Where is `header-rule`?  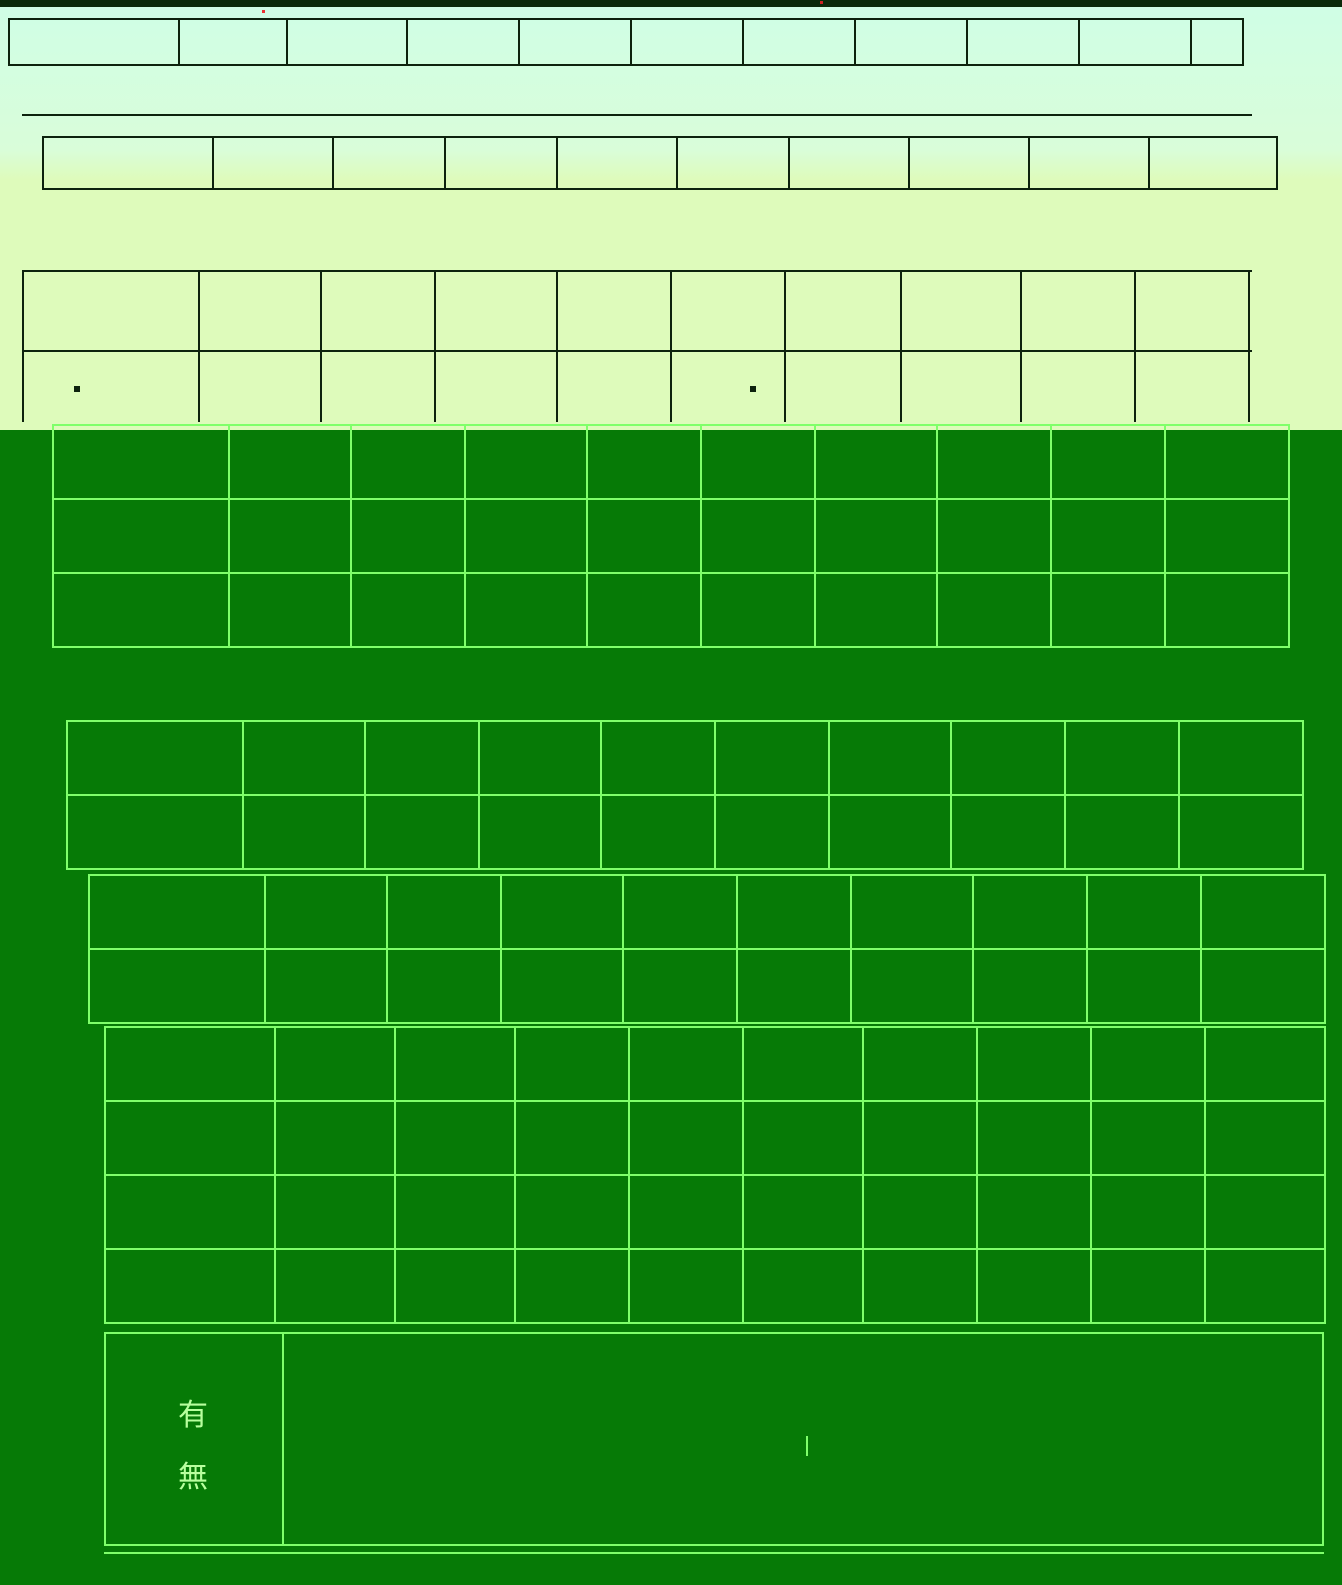 header-rule is located at coordinates (637, 115).